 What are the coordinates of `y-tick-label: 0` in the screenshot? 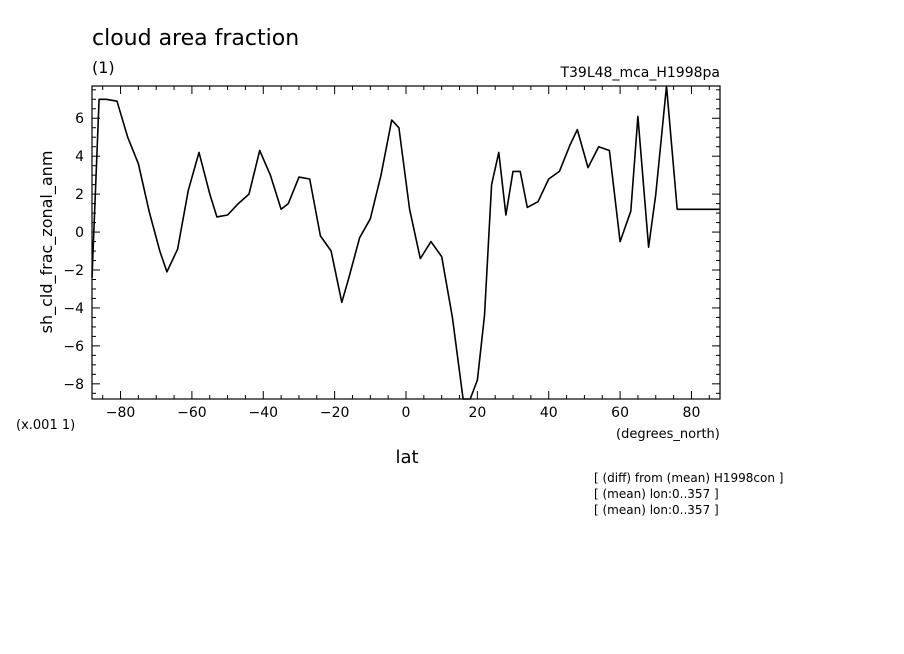 It's located at (79, 233).